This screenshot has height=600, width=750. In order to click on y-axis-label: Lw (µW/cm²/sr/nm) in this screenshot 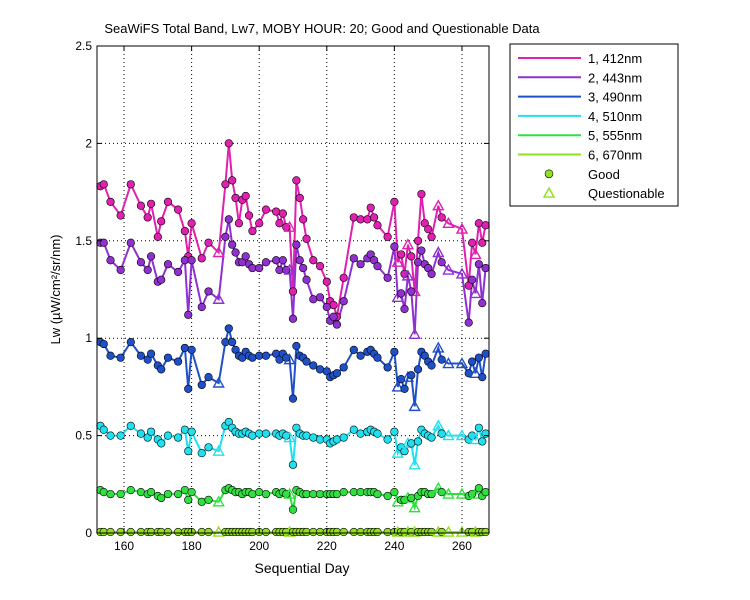, I will do `click(55, 289)`.